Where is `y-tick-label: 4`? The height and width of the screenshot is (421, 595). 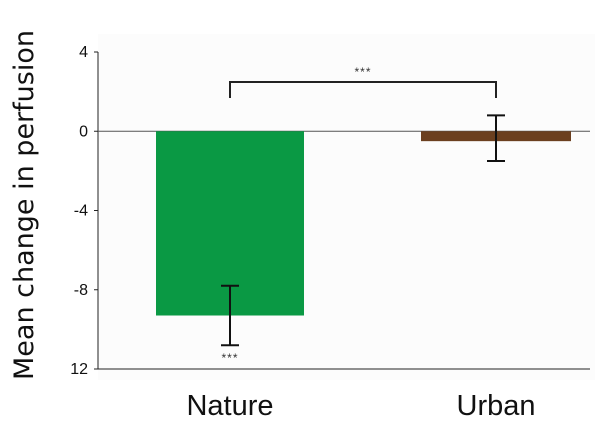
y-tick-label: 4 is located at coordinates (83, 52).